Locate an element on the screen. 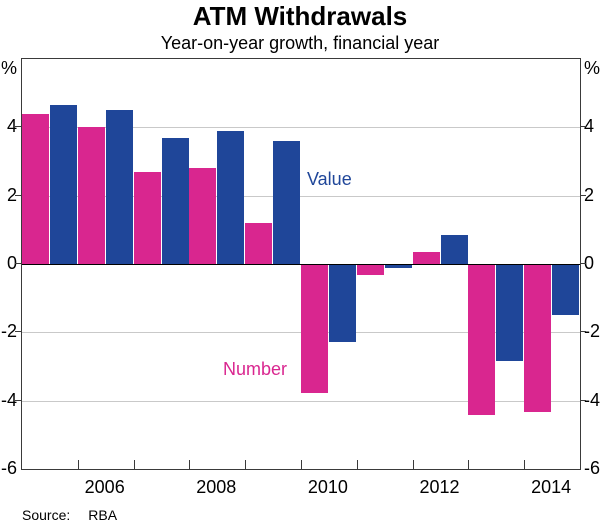  y-tick-label-right--4: -4 is located at coordinates (592, 399).